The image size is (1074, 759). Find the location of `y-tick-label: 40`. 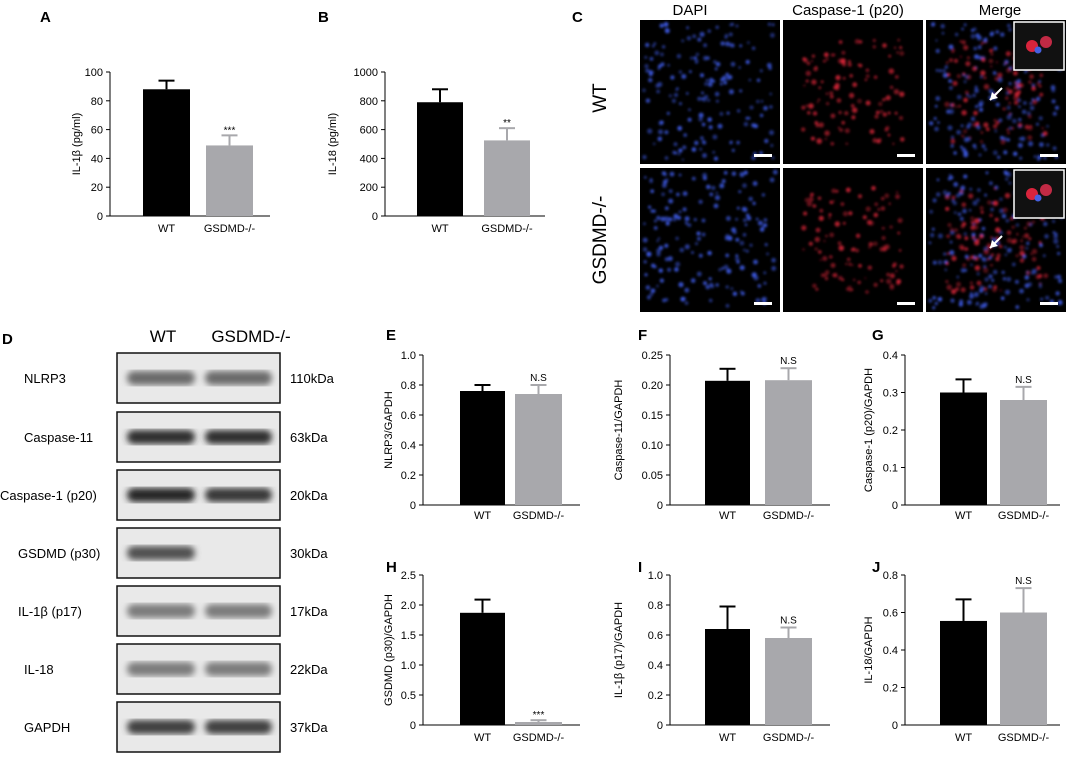

y-tick-label: 40 is located at coordinates (97, 159).